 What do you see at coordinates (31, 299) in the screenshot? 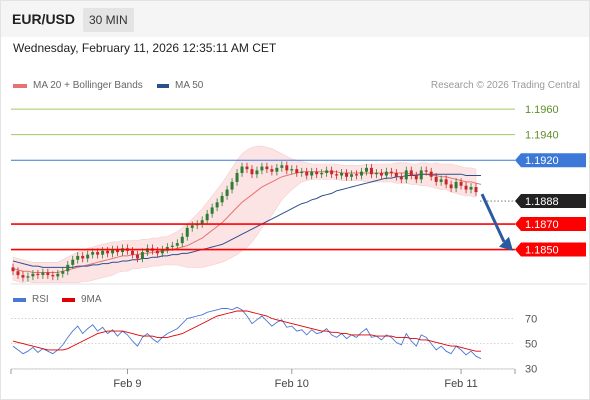
I see `legend-rsi: RSI` at bounding box center [31, 299].